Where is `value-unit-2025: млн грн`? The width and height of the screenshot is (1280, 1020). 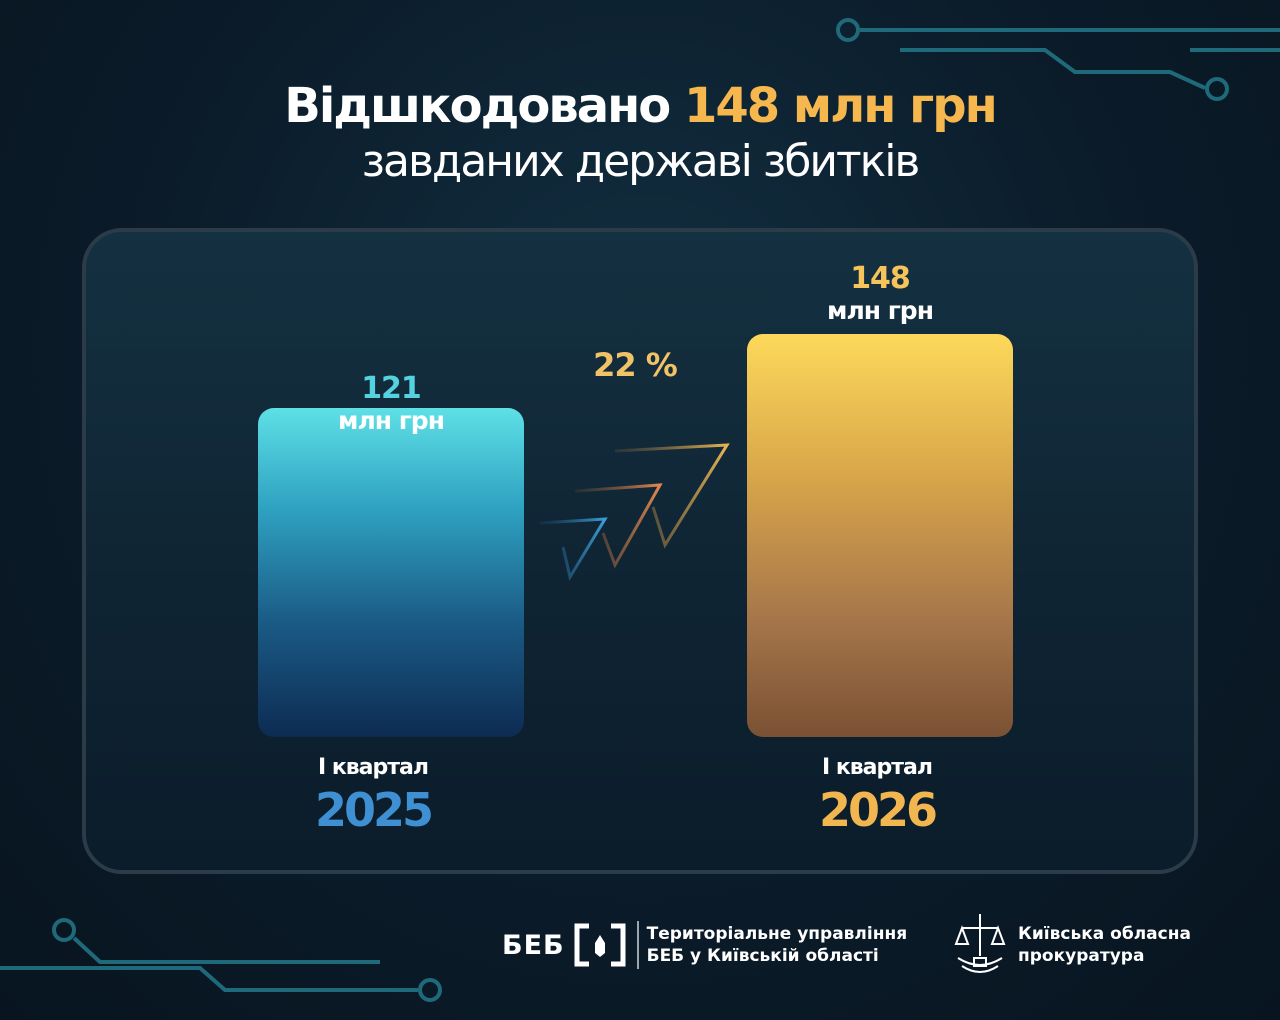 value-unit-2025: млн грн is located at coordinates (391, 420).